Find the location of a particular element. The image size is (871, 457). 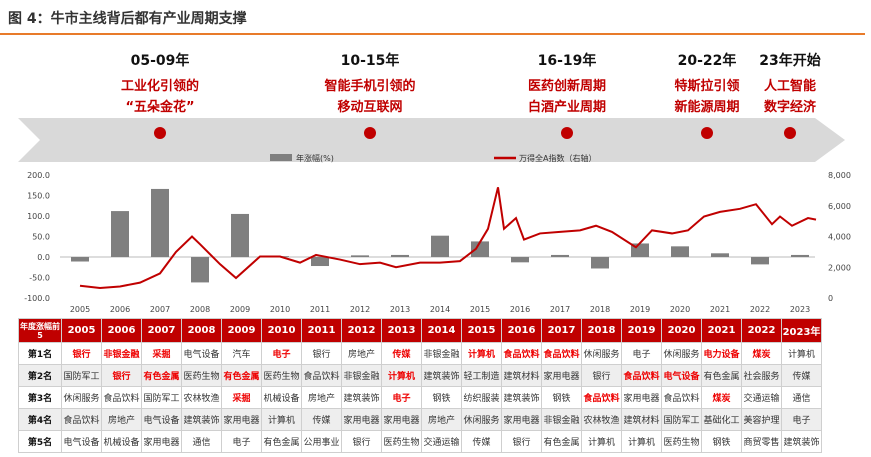

era-desc: 医药创新周期 is located at coordinates (566, 86).